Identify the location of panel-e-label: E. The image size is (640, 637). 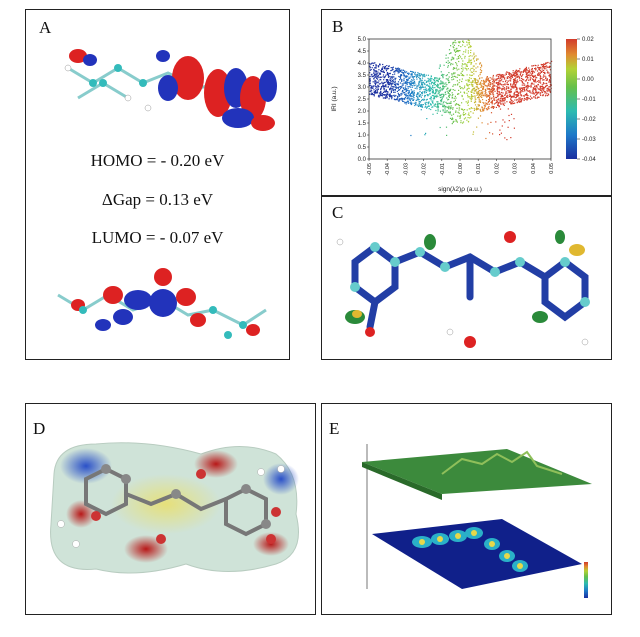
(334, 428).